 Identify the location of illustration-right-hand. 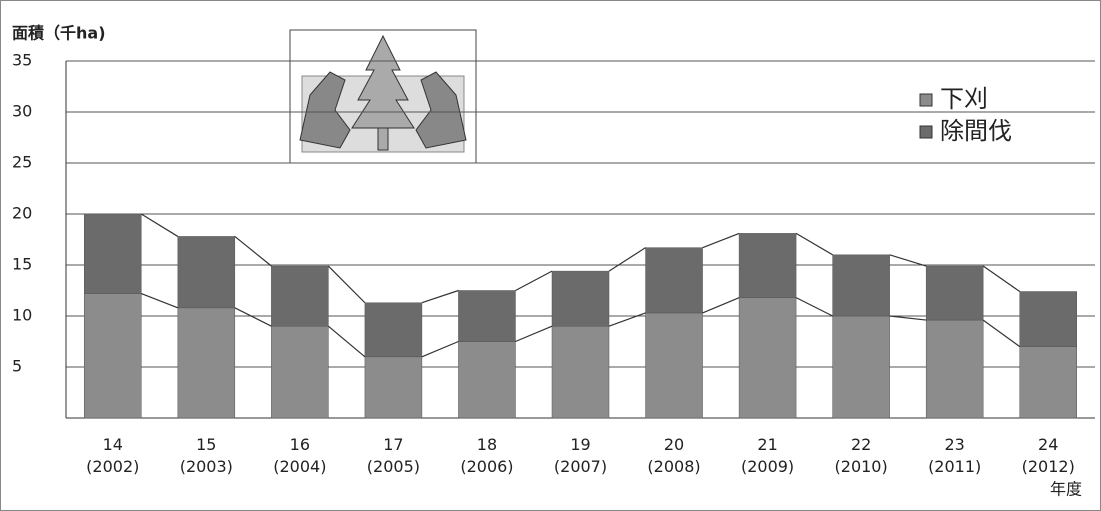
(441, 110).